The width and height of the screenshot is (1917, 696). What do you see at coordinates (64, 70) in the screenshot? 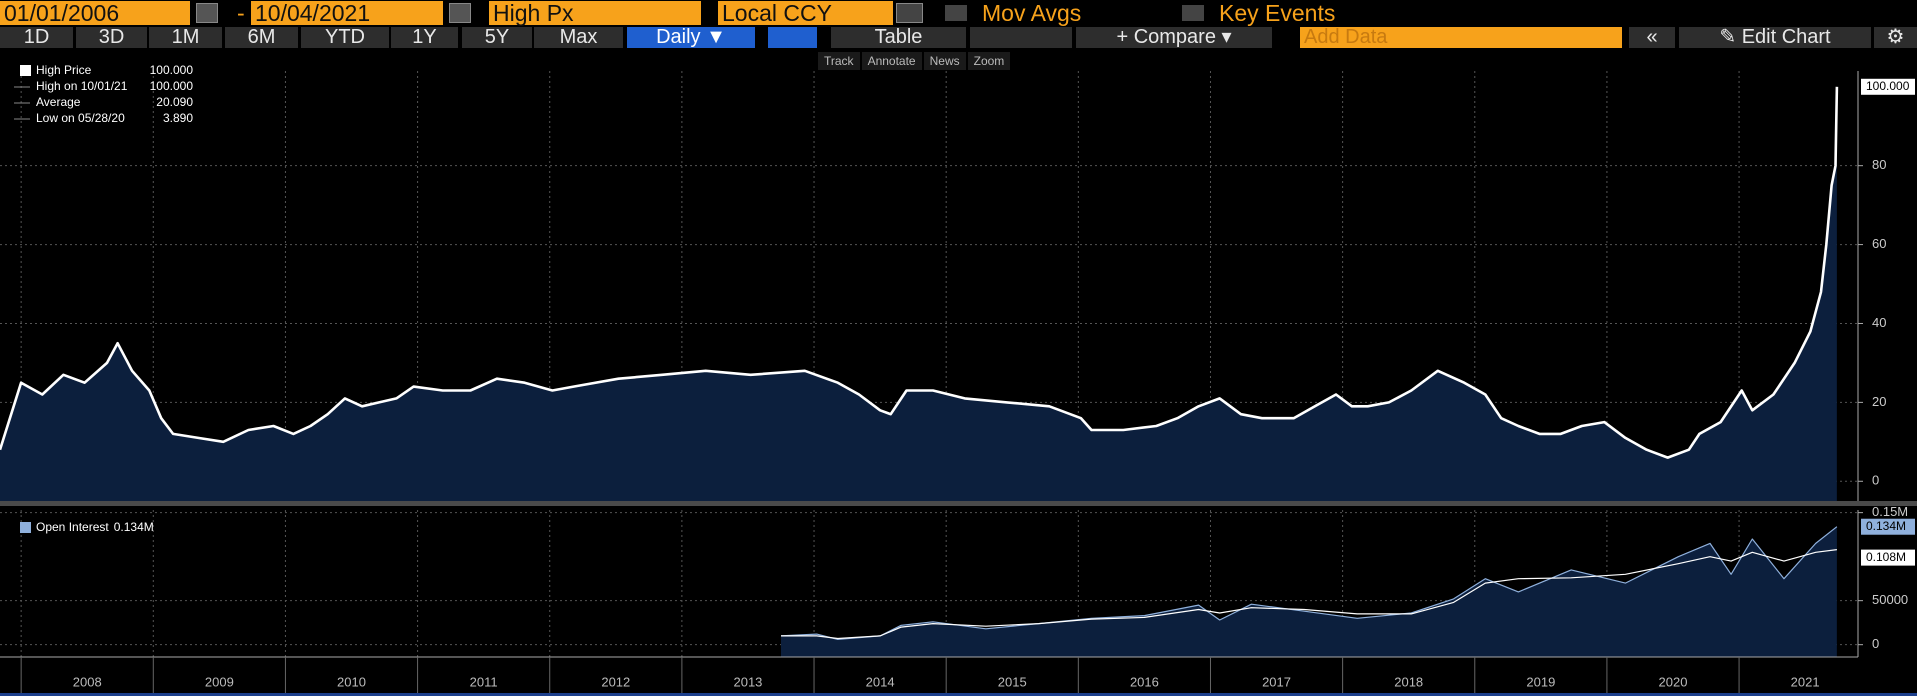
I see `legend-name: High Price` at bounding box center [64, 70].